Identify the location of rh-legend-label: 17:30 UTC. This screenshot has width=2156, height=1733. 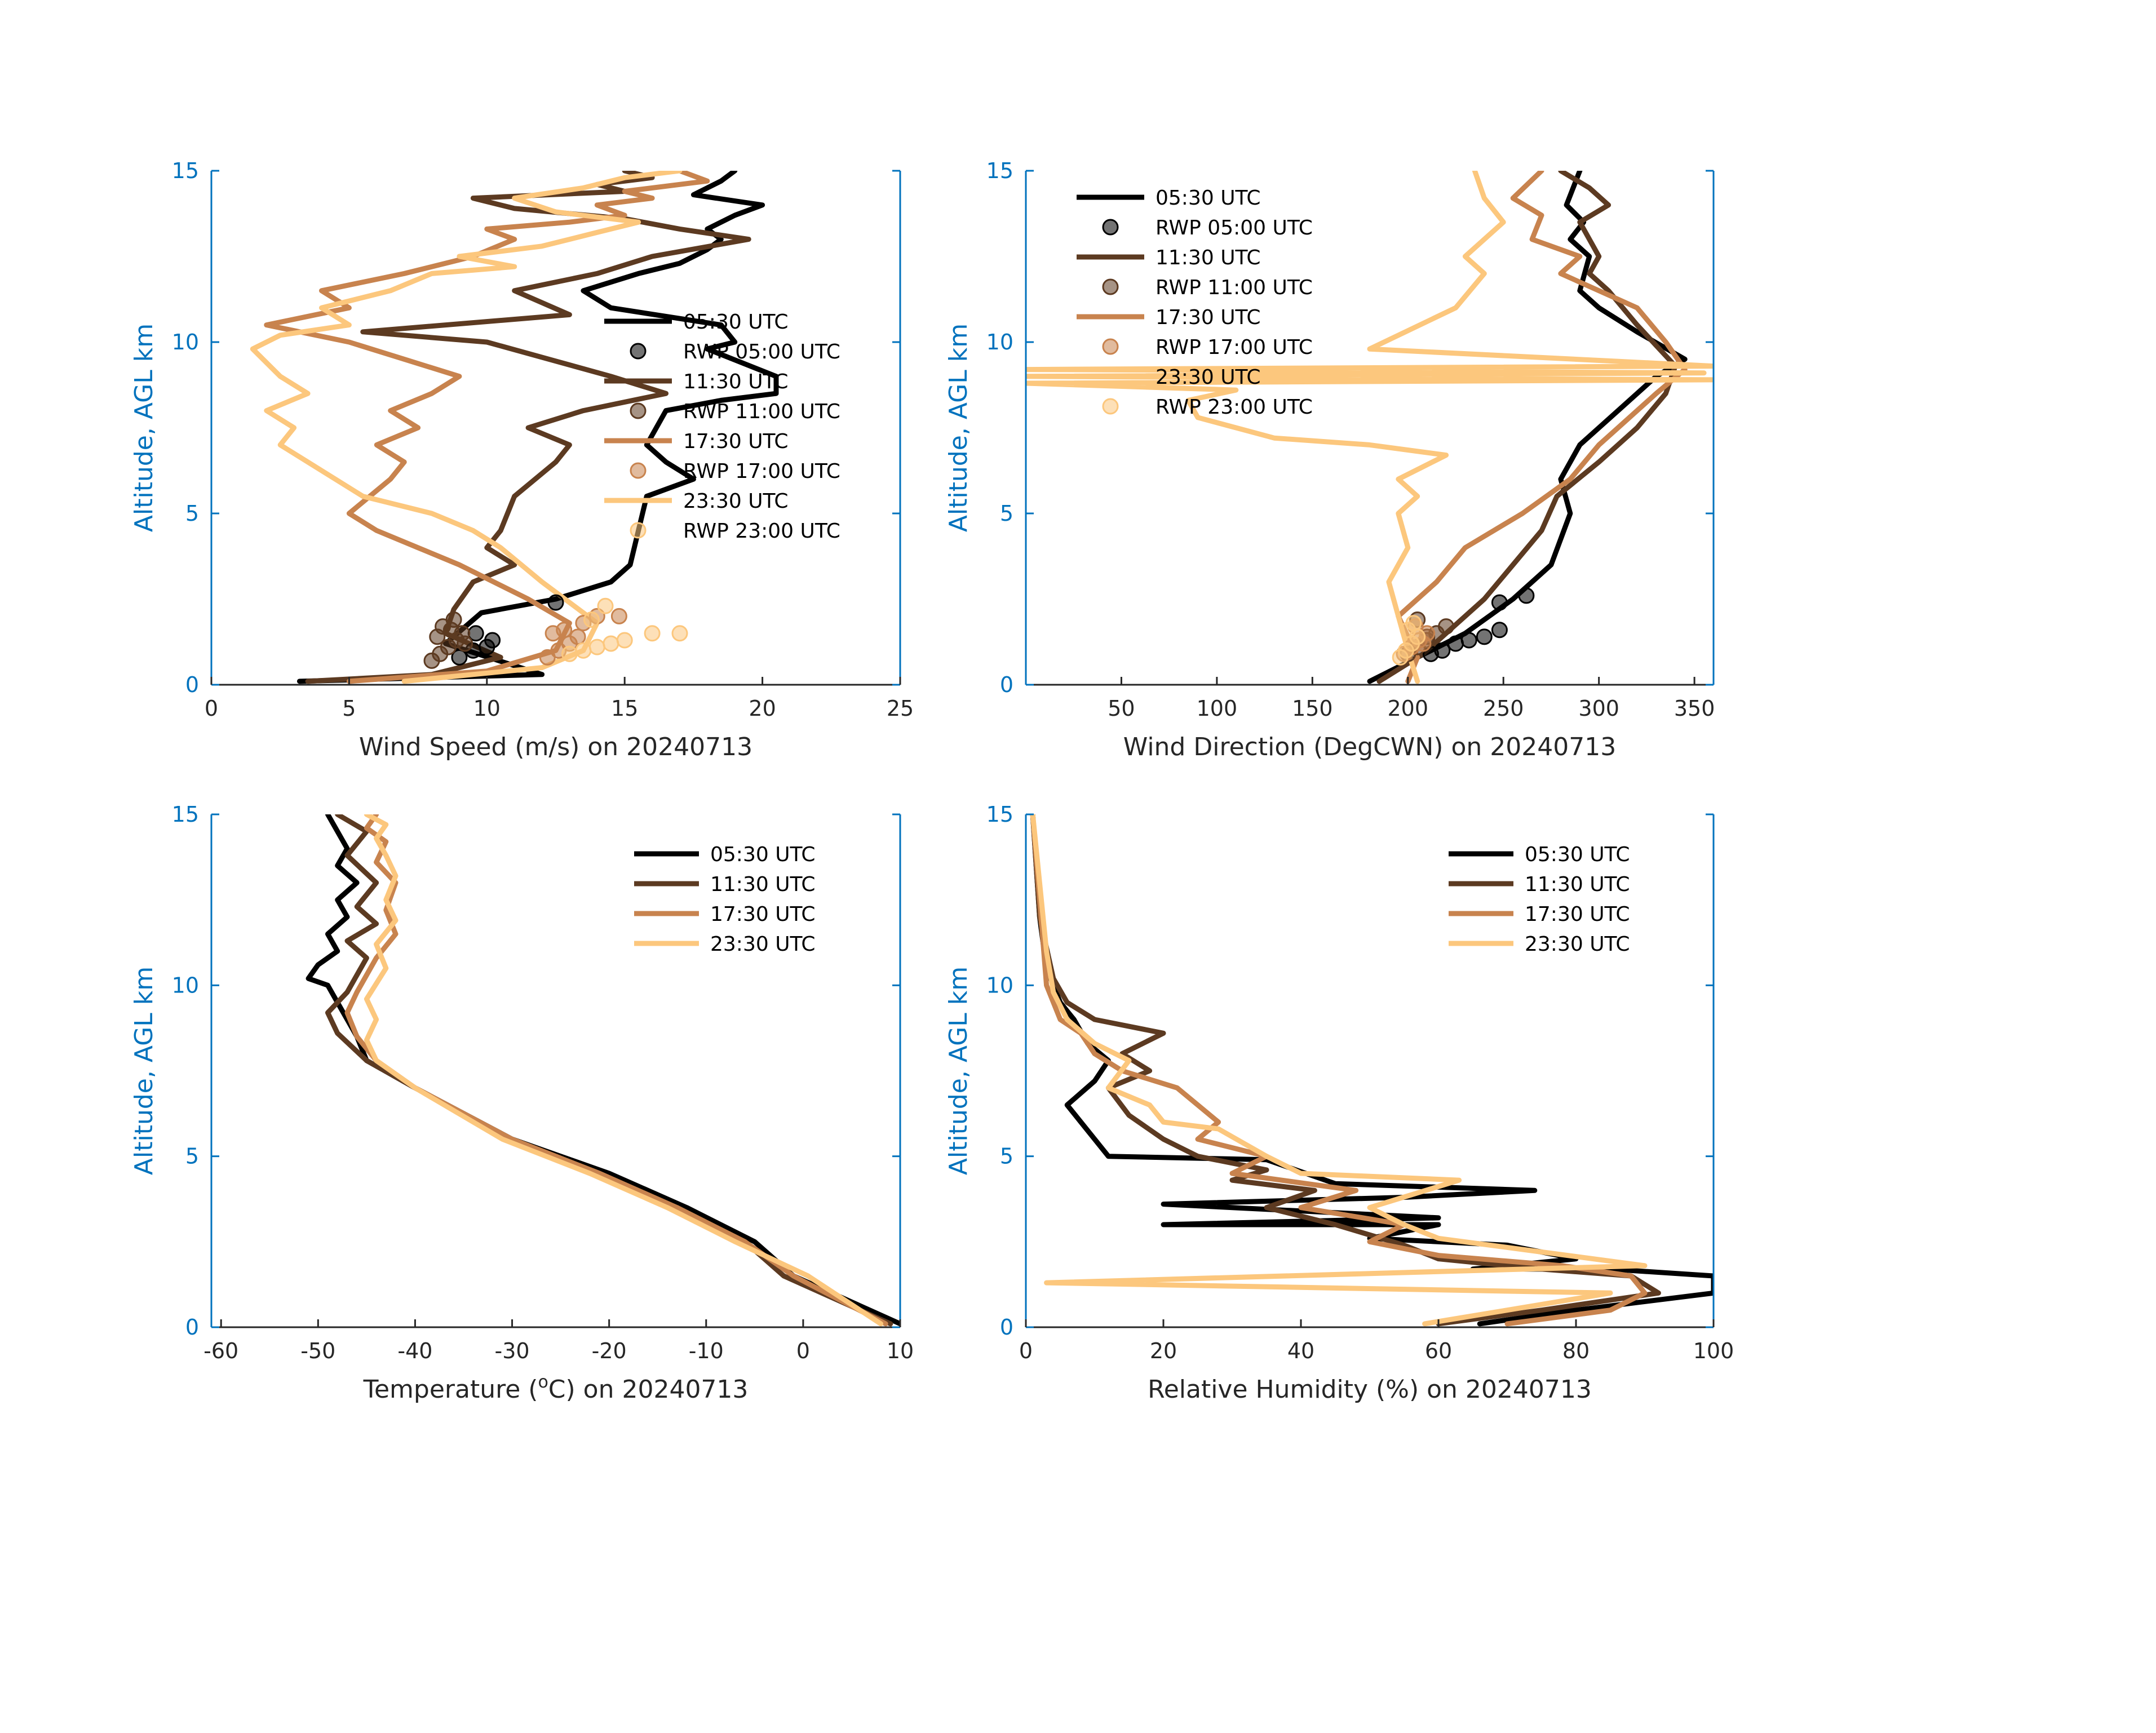
(1578, 914).